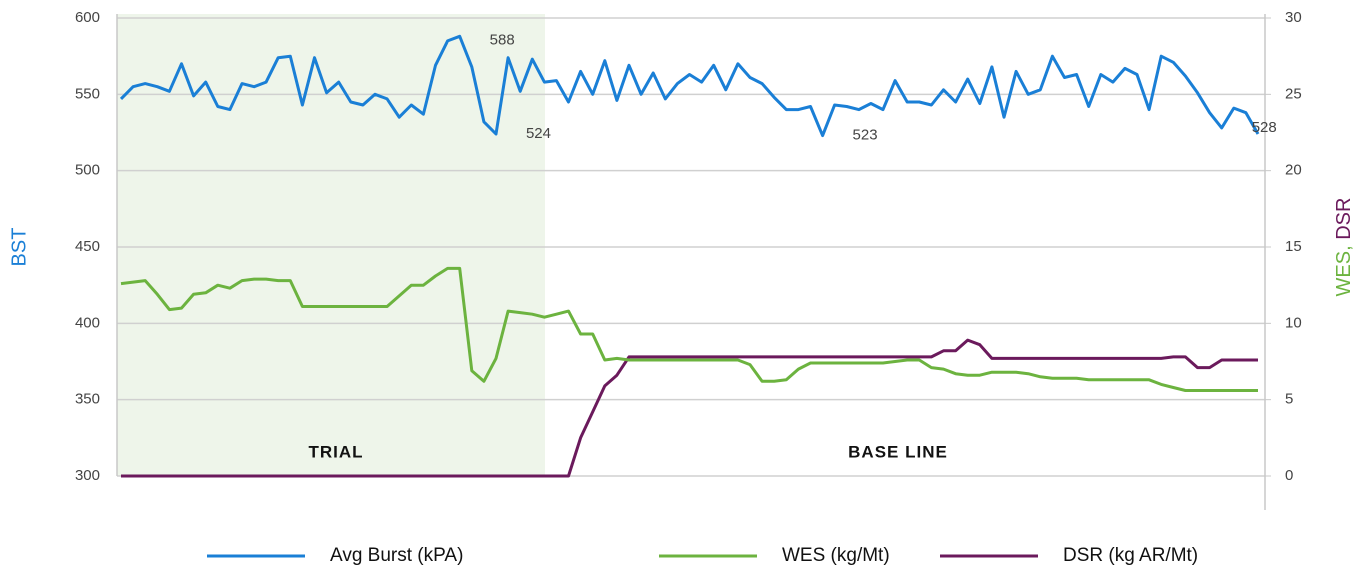 Image resolution: width=1370 pixels, height=585 pixels. I want to click on data-label: 523, so click(865, 135).